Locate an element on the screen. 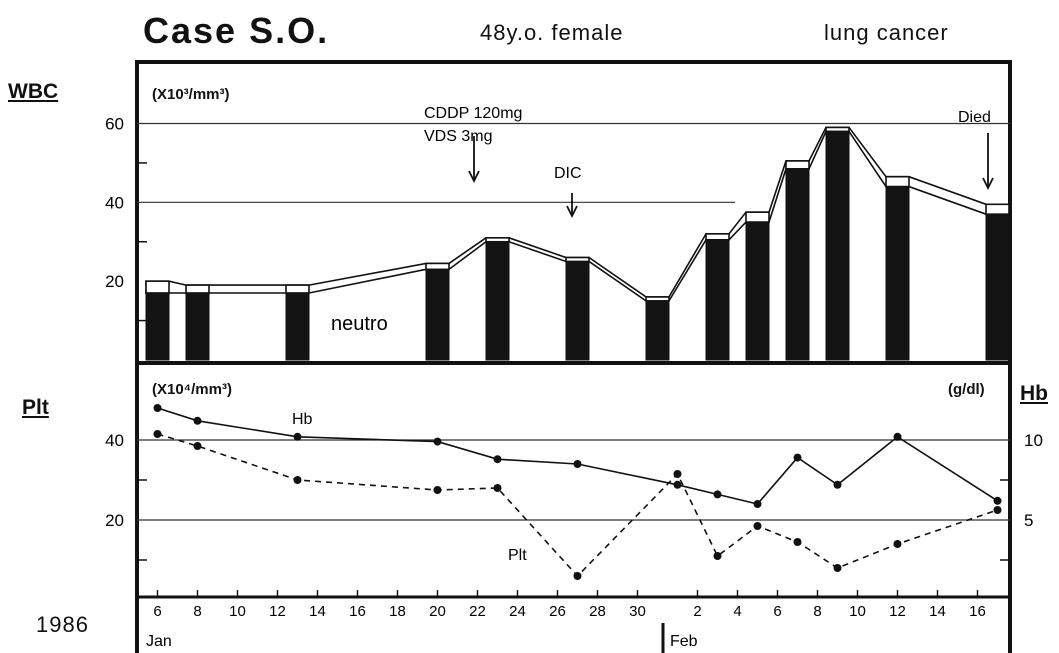  plt-tick-label: 20 is located at coordinates (114, 520).